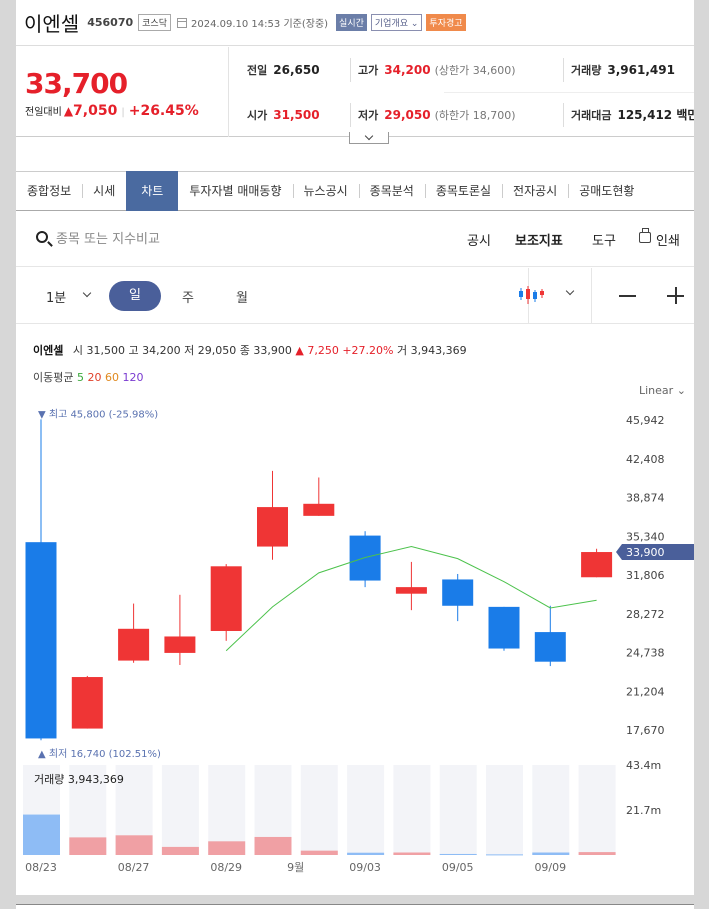 The height and width of the screenshot is (909, 709). I want to click on timestamp: 2024.09.10 14:53 기준(장중), so click(259, 24).